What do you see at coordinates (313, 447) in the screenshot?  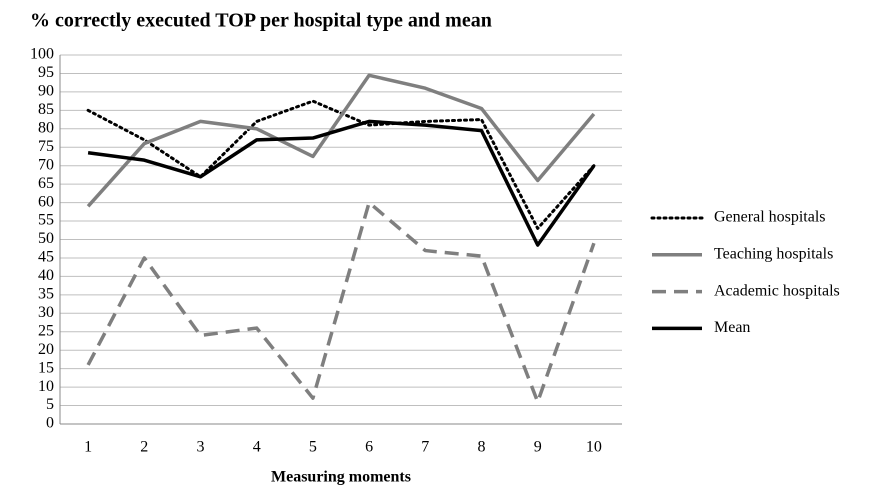 I see `x-tick-label: 5` at bounding box center [313, 447].